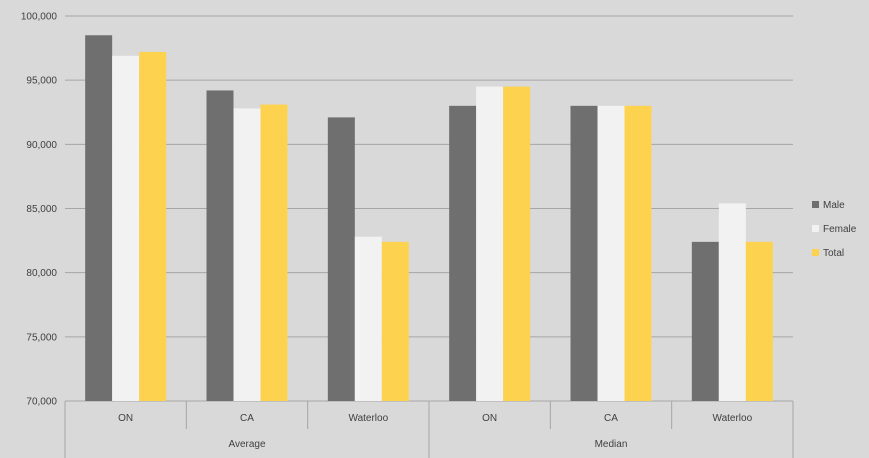  I want to click on y-tick-label: 75,000, so click(41, 337).